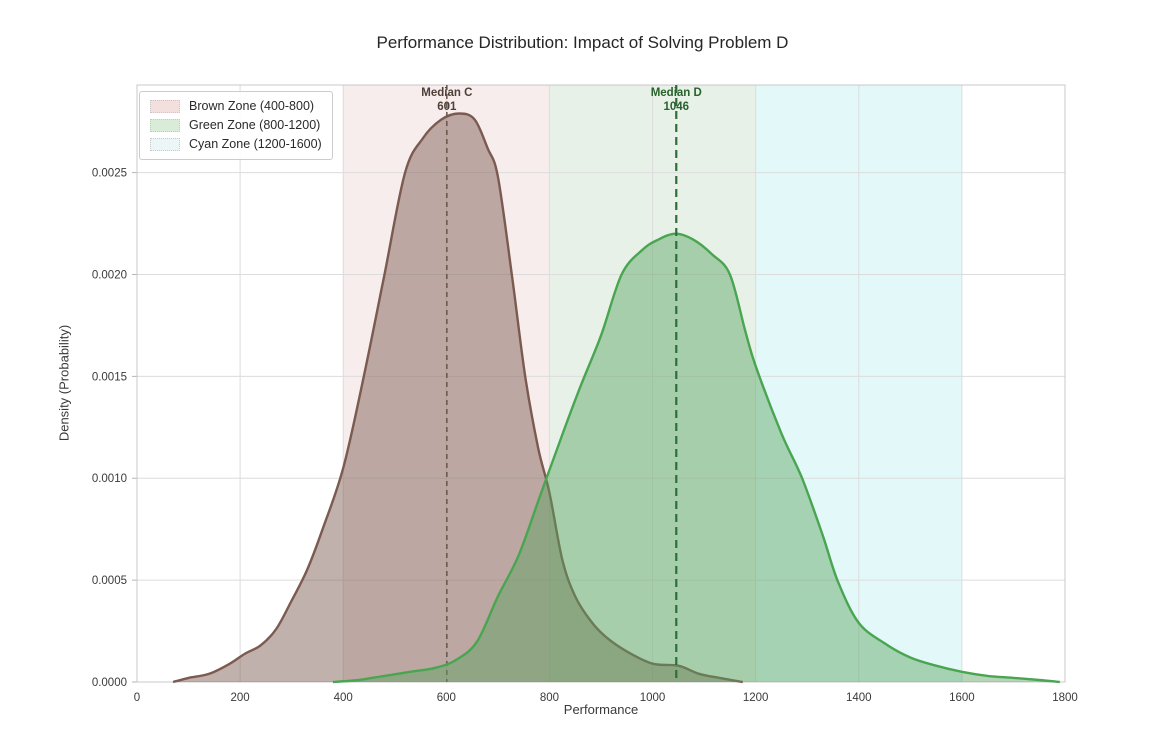 The image size is (1165, 752). Describe the element at coordinates (1065, 698) in the screenshot. I see `x-tick-label: 1800` at that location.